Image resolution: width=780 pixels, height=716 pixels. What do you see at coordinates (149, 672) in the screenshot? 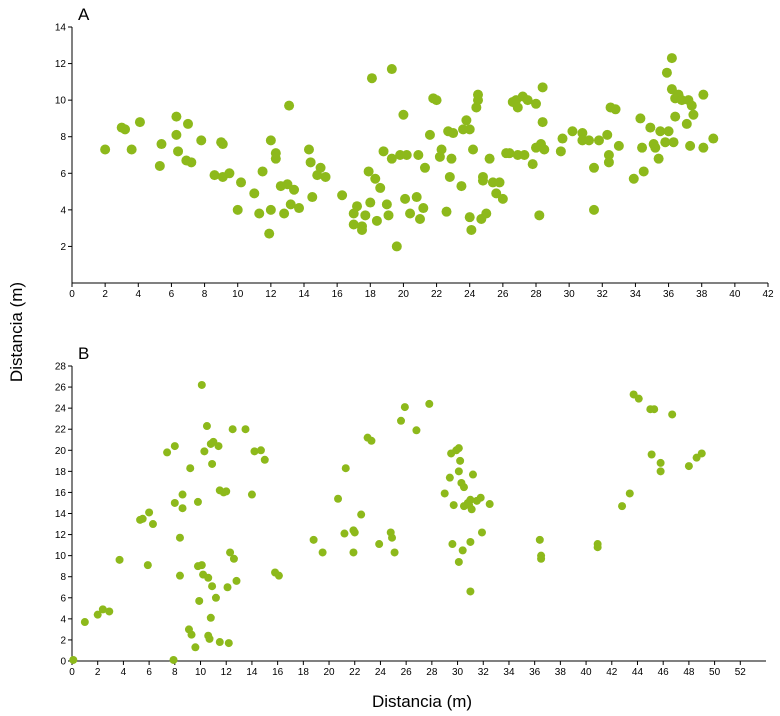
I see `x-tick-label: 6` at bounding box center [149, 672].